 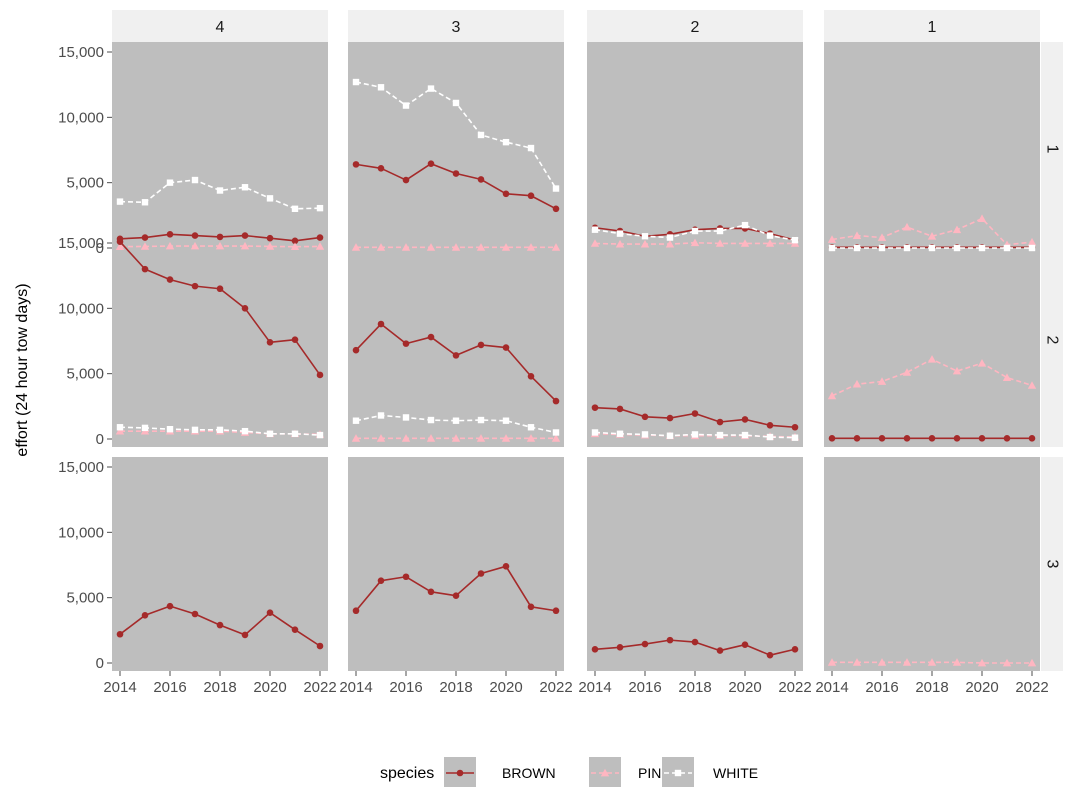 What do you see at coordinates (460, 773) in the screenshot?
I see `circle-marker-icon` at bounding box center [460, 773].